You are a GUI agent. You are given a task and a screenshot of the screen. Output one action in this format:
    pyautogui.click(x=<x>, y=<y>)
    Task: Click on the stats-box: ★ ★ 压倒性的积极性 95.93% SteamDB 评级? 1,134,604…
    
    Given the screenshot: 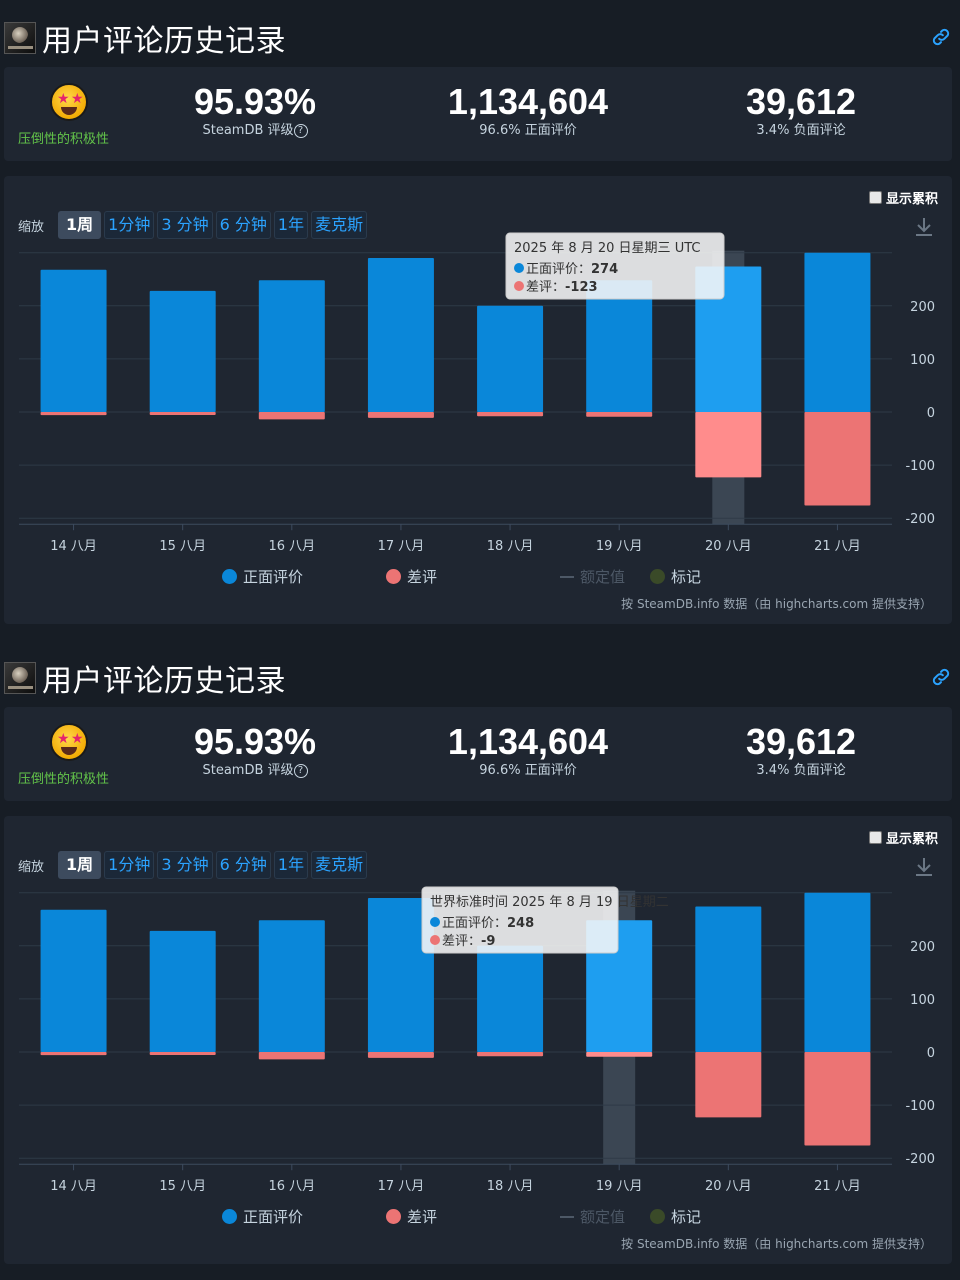 What is the action you would take?
    pyautogui.click(x=478, y=114)
    